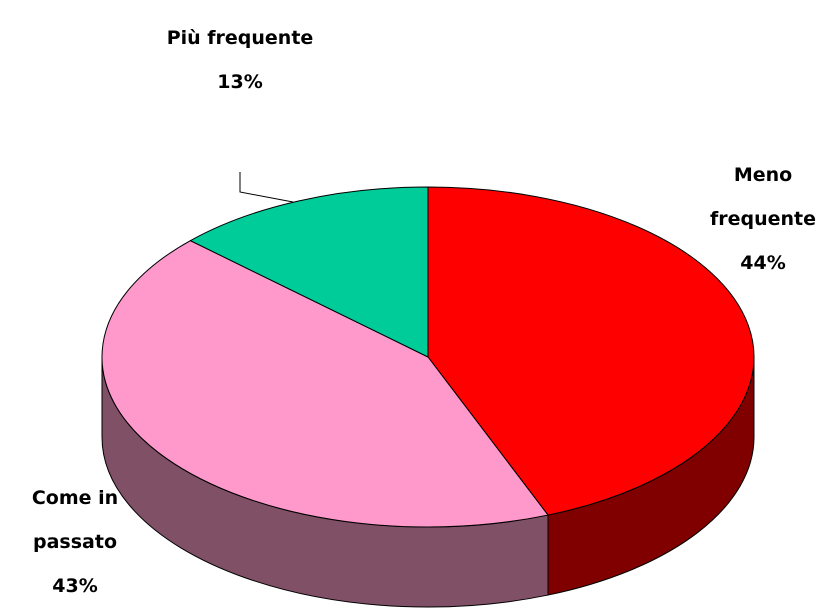  Describe the element at coordinates (763, 263) in the screenshot. I see `value-label: 44%` at that location.